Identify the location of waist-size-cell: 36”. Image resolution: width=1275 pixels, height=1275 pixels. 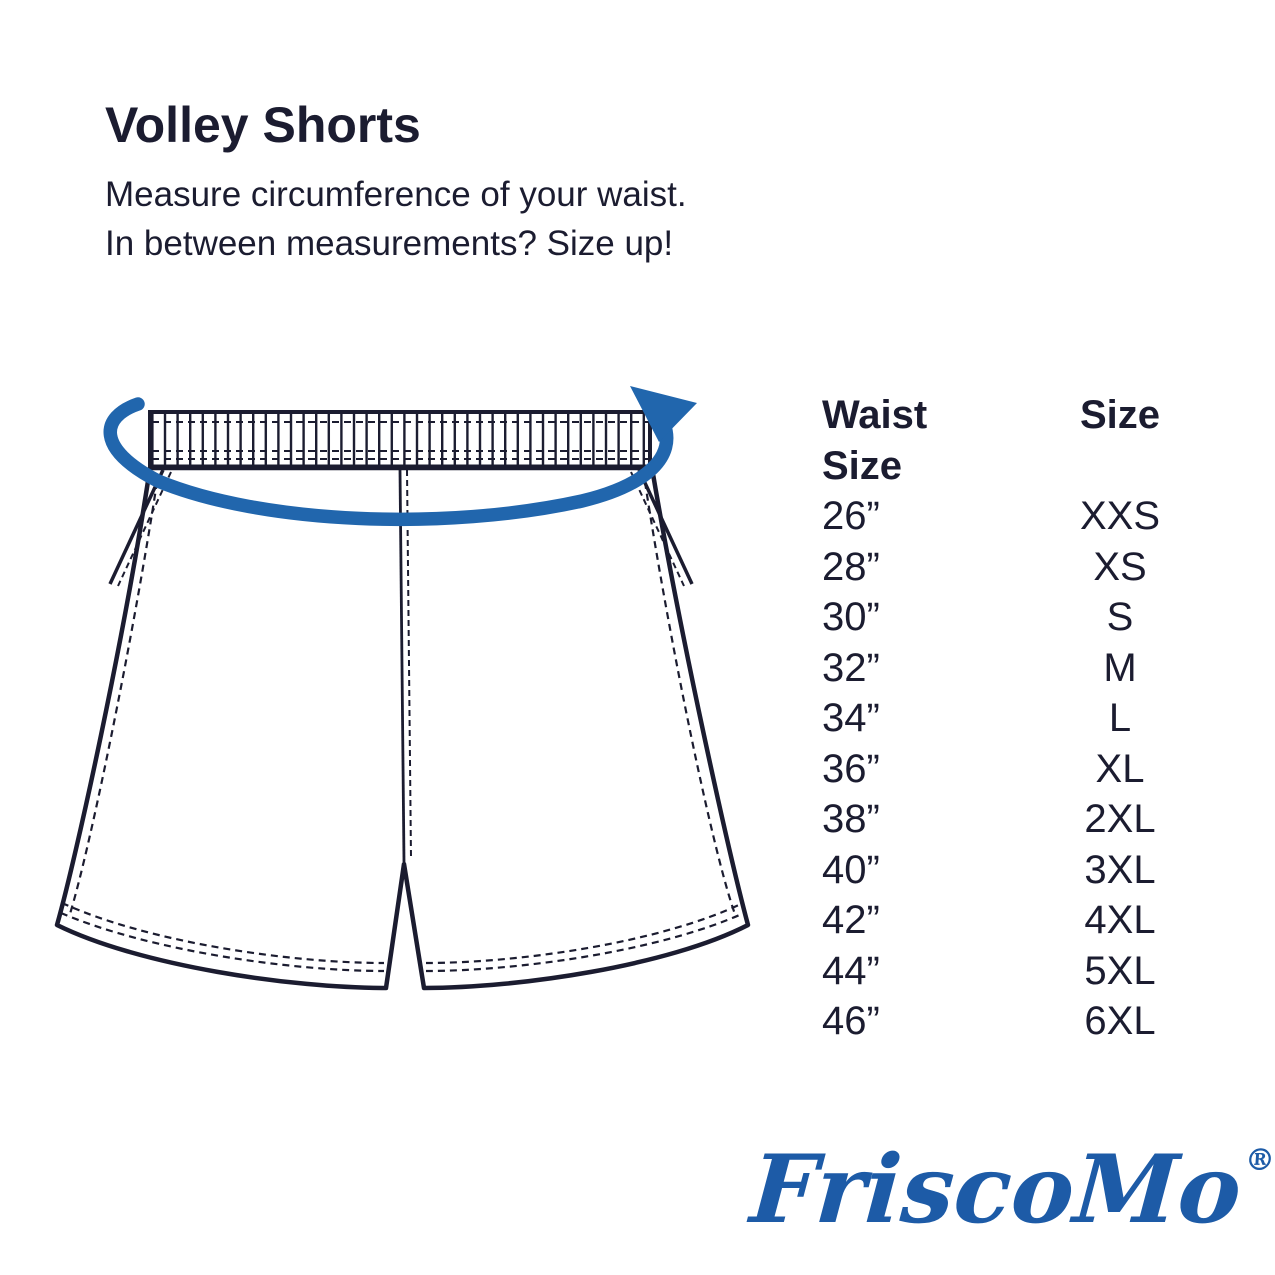
(851, 768).